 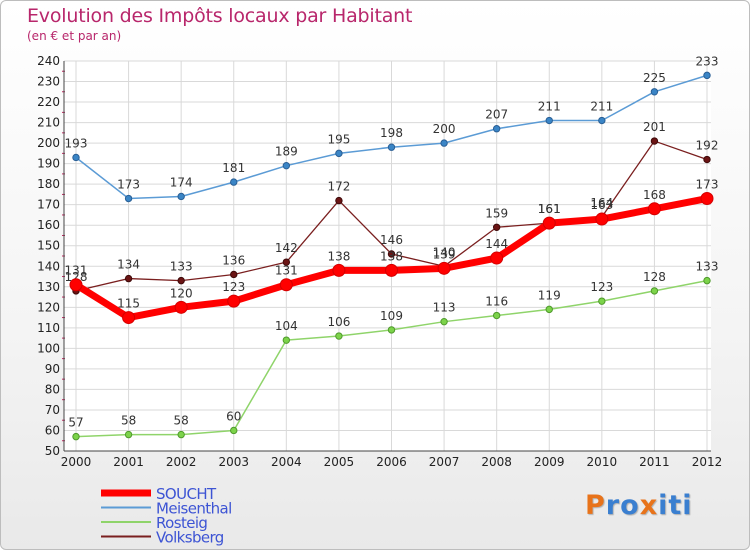 What do you see at coordinates (391, 133) in the screenshot?
I see `data-label-meisenthal: 198` at bounding box center [391, 133].